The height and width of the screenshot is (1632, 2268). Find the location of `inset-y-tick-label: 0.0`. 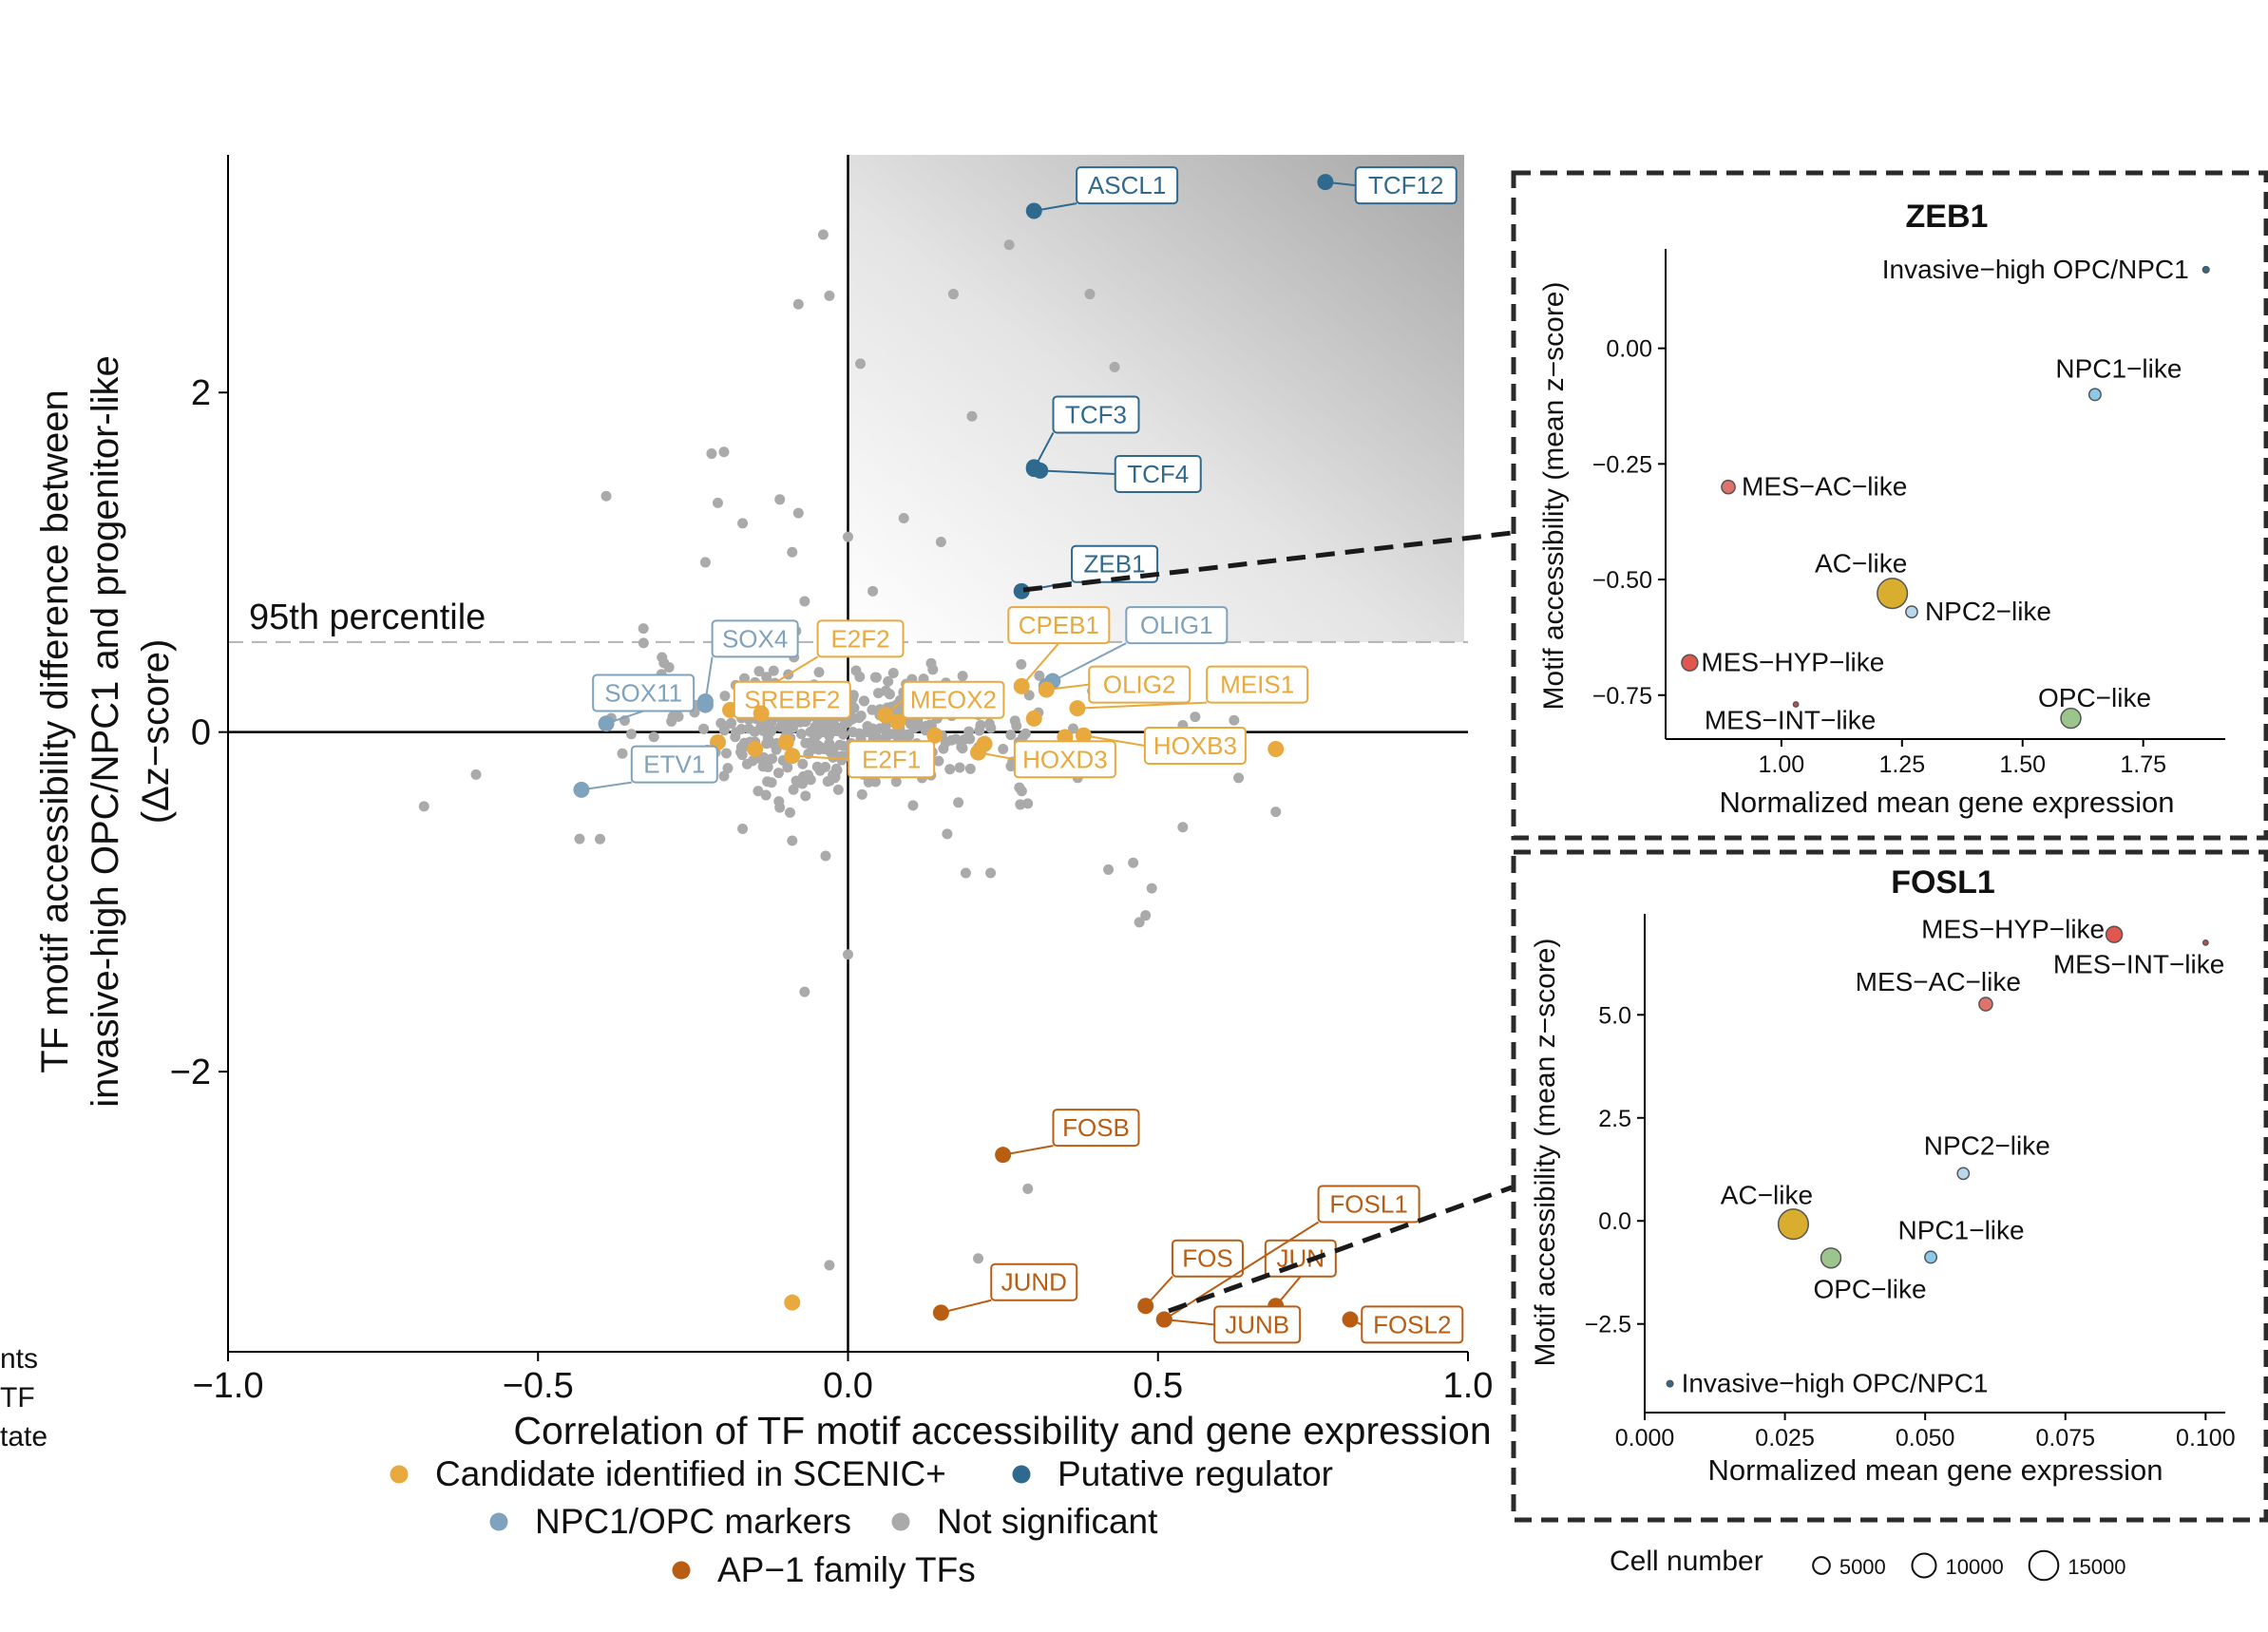

inset-y-tick-label: 0.0 is located at coordinates (1614, 1221).